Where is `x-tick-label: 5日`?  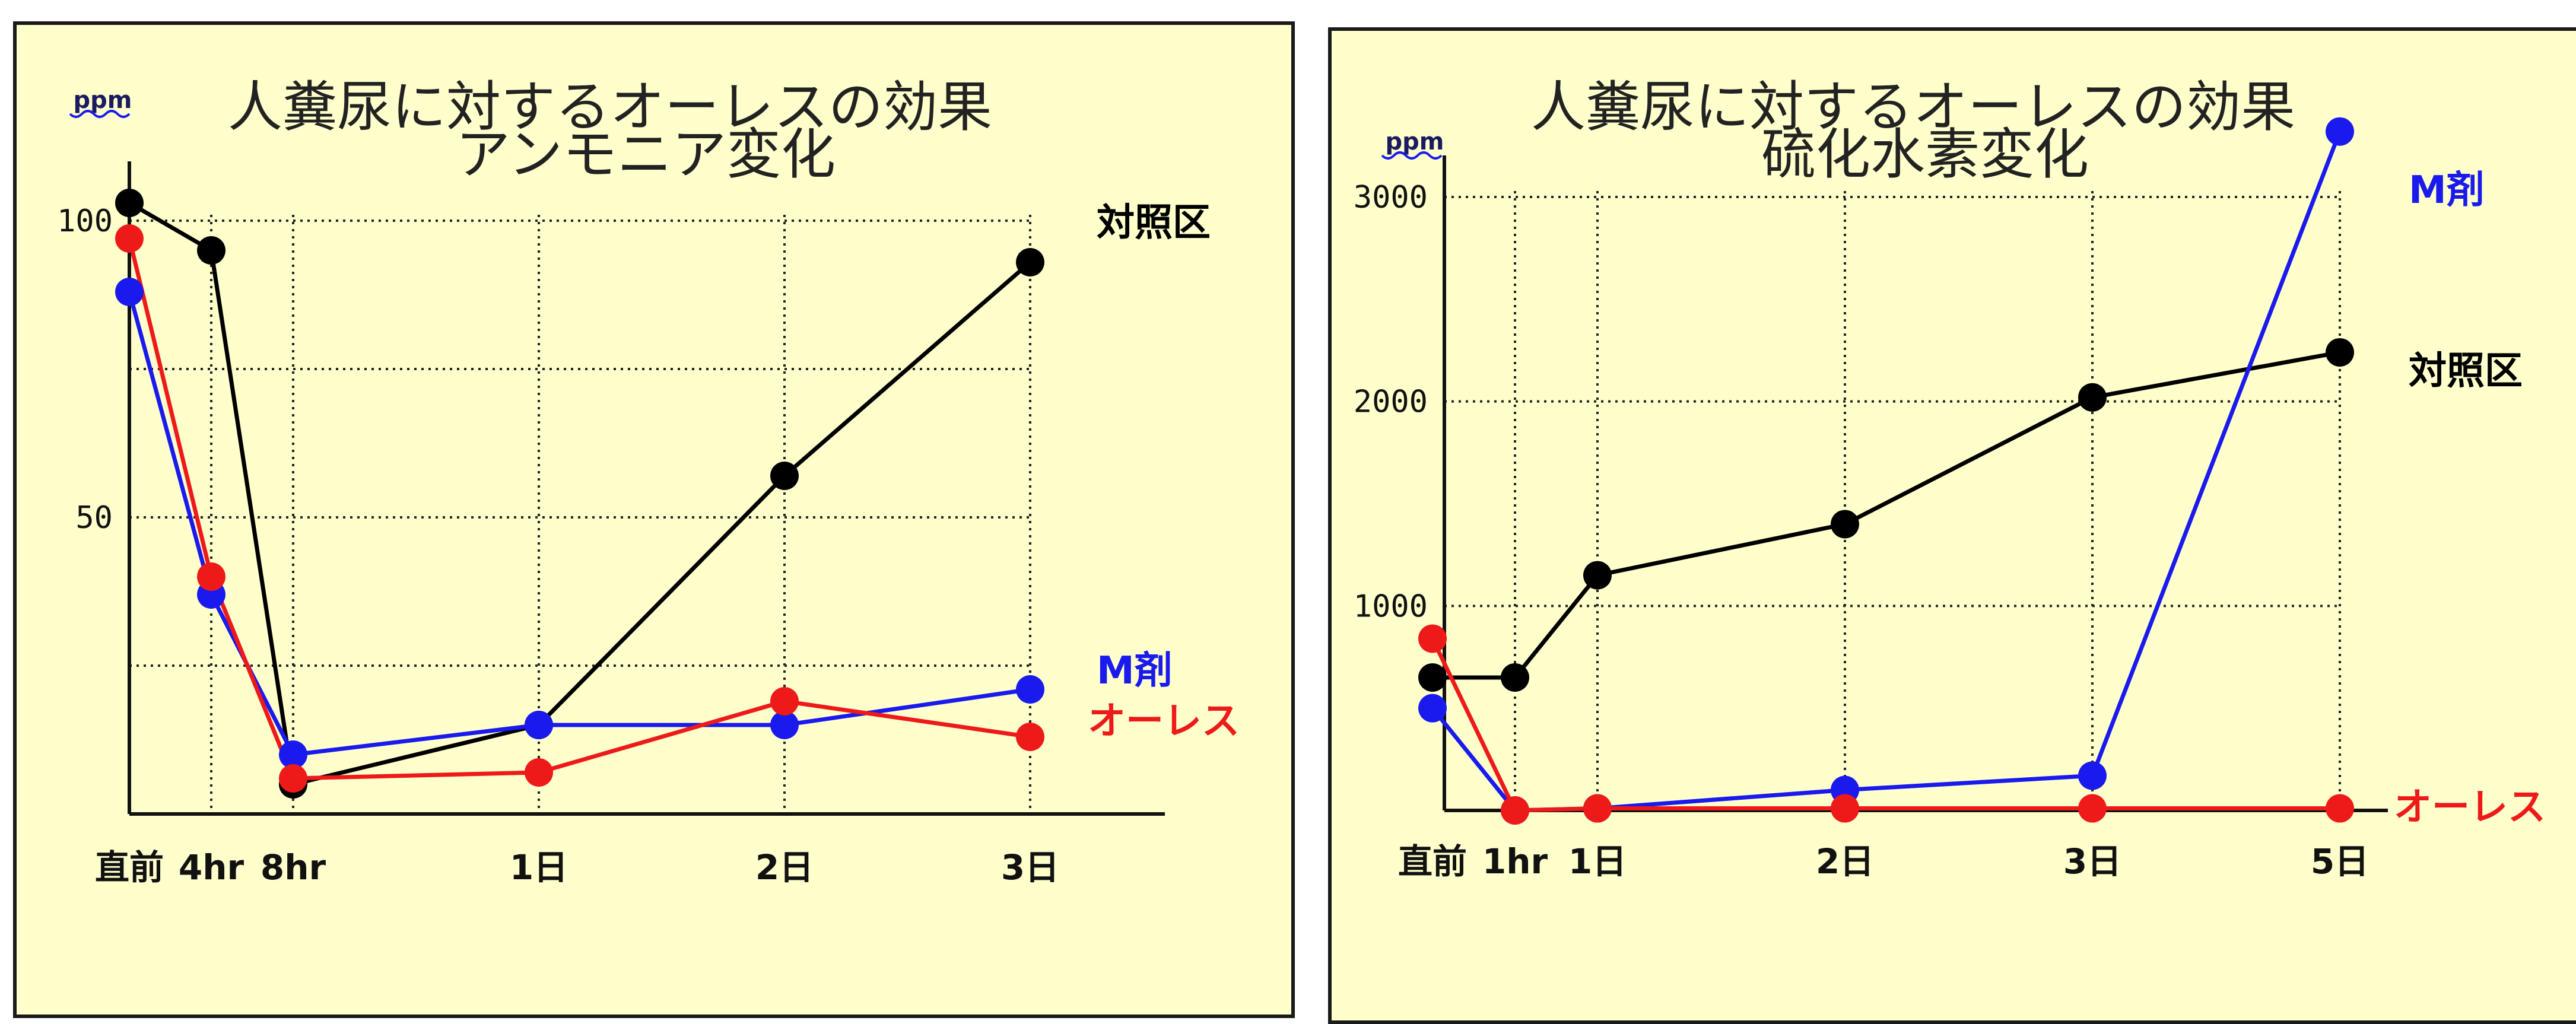 x-tick-label: 5日 is located at coordinates (2340, 861).